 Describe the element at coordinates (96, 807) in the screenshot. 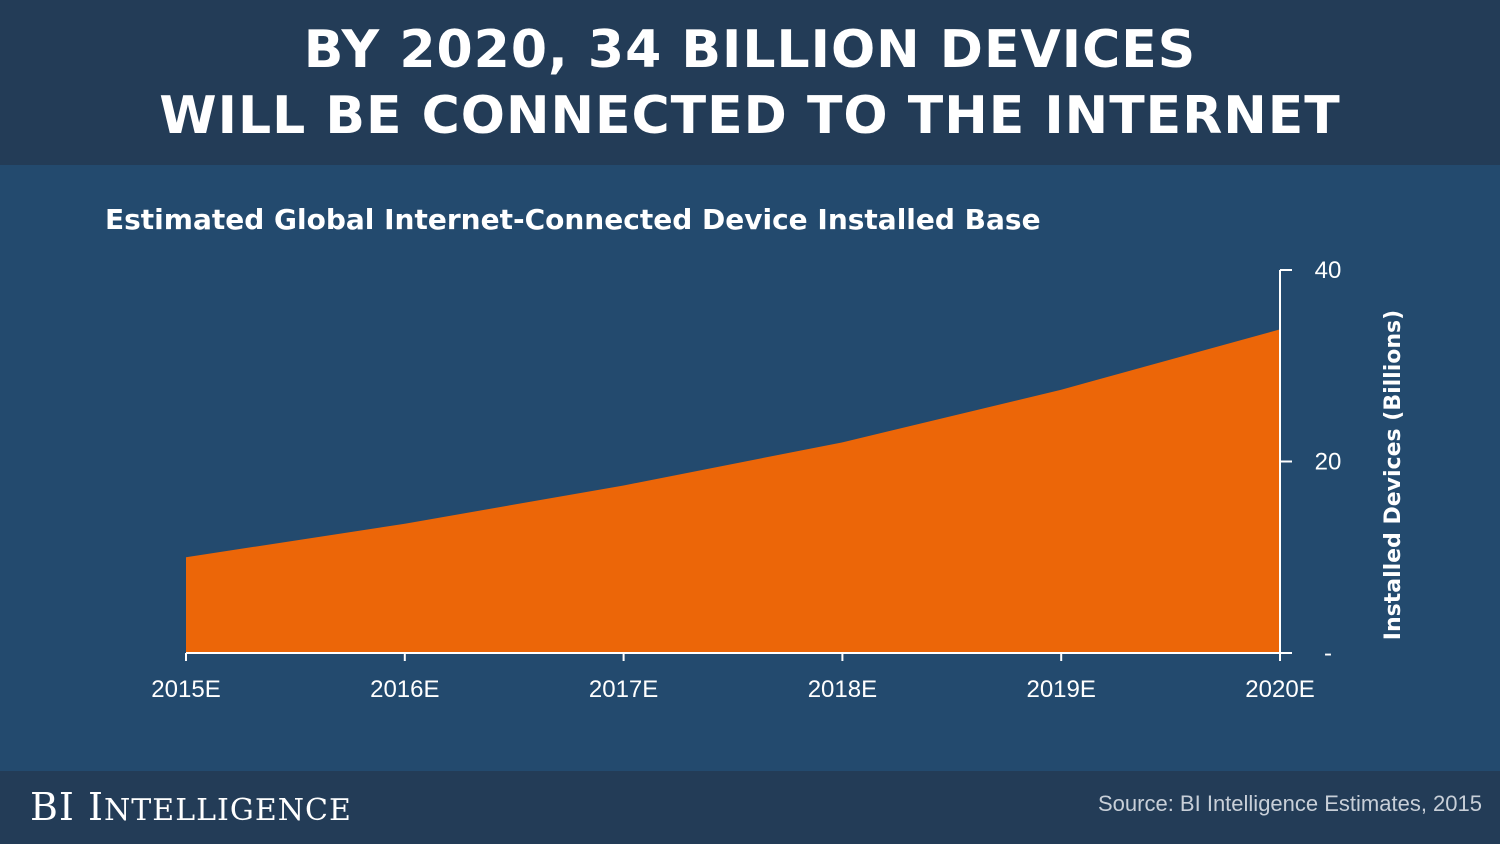

I see `brand-first-letter: I` at that location.